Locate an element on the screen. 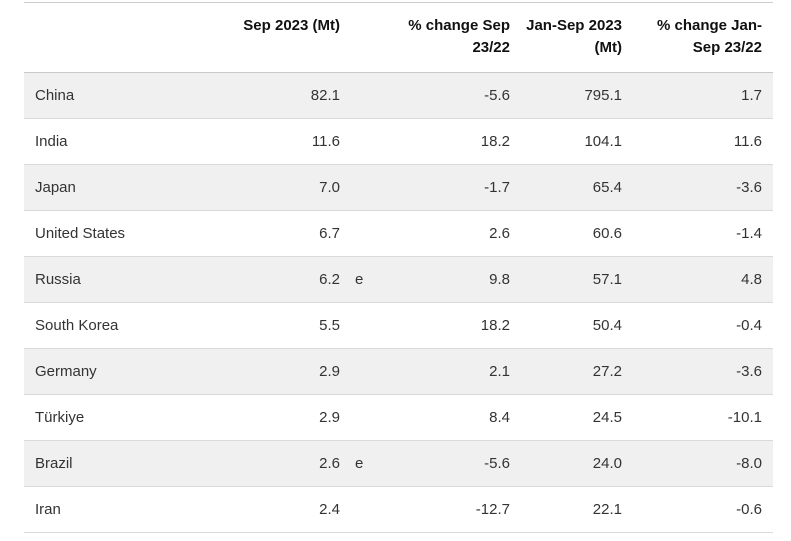 This screenshot has width=791, height=541. jan-sep-2023-value: 22.1 is located at coordinates (607, 509).